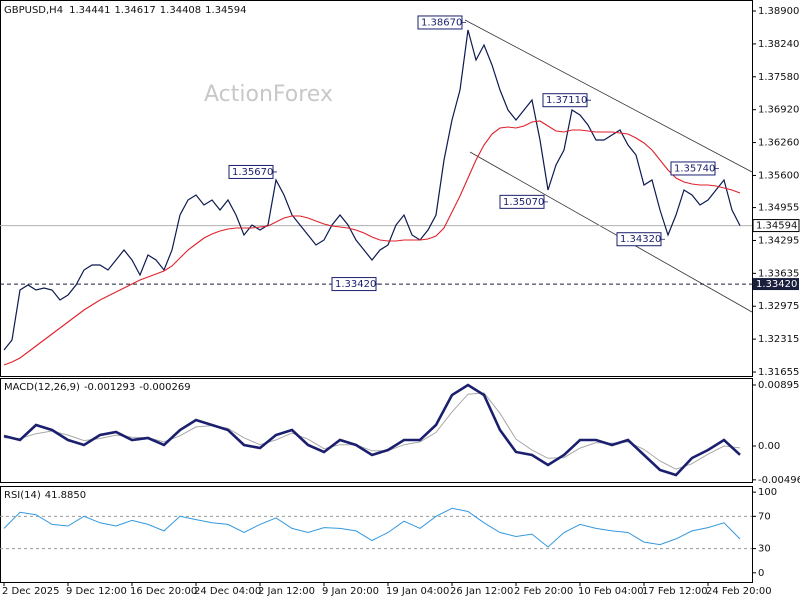  Describe the element at coordinates (778, 306) in the screenshot. I see `y-tick-label: 1.32975` at that location.